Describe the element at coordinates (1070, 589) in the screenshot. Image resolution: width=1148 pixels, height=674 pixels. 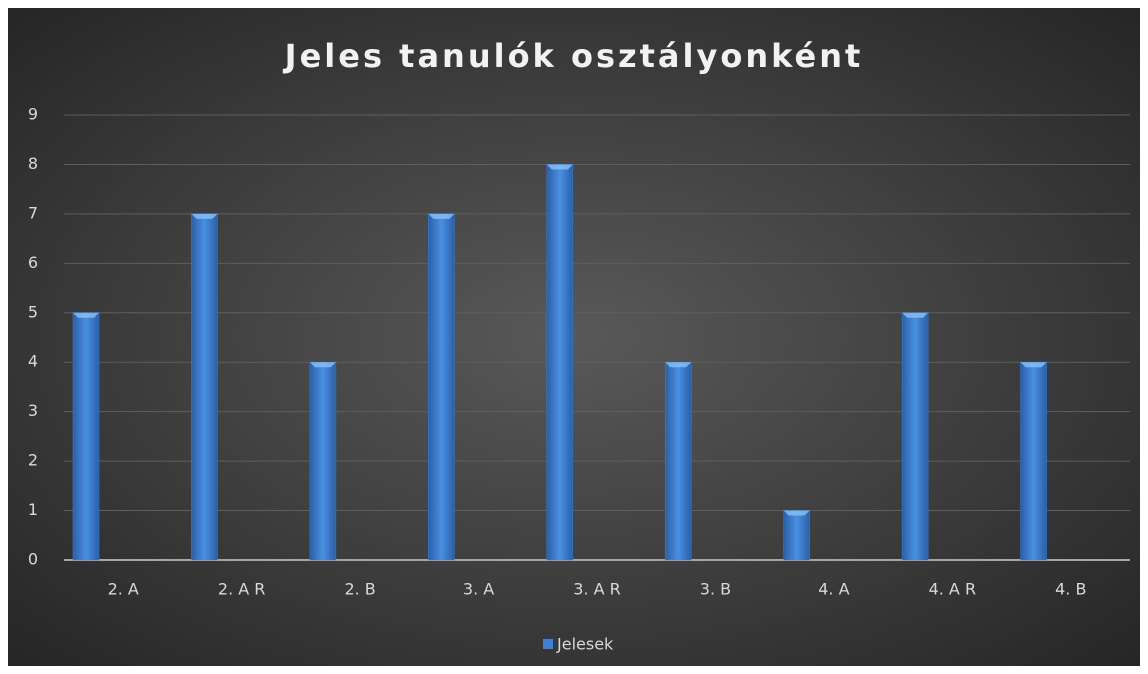
I see `x-tick-label: 4. B` at that location.